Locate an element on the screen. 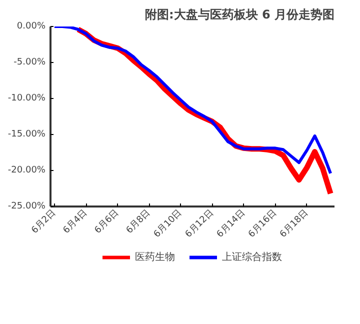 The height and width of the screenshot is (324, 360). y-tick-label: -5.00% is located at coordinates (30, 63).